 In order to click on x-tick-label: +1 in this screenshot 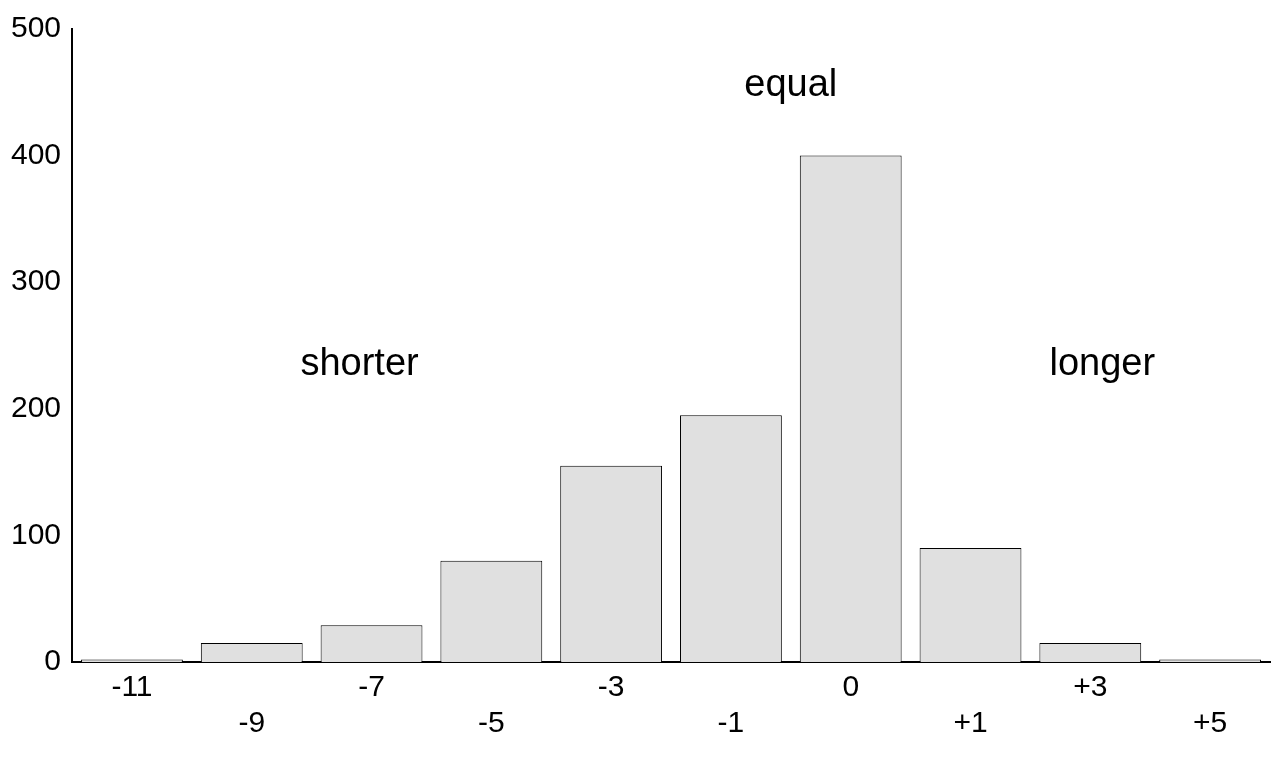, I will do `click(970, 722)`.